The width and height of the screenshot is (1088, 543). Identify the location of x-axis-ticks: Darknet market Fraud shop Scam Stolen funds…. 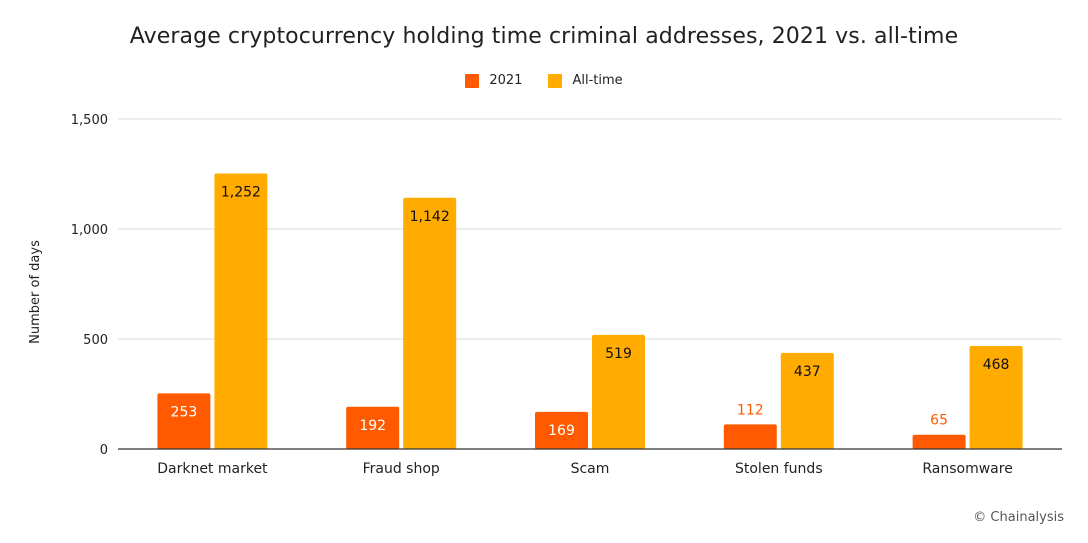
(585, 469).